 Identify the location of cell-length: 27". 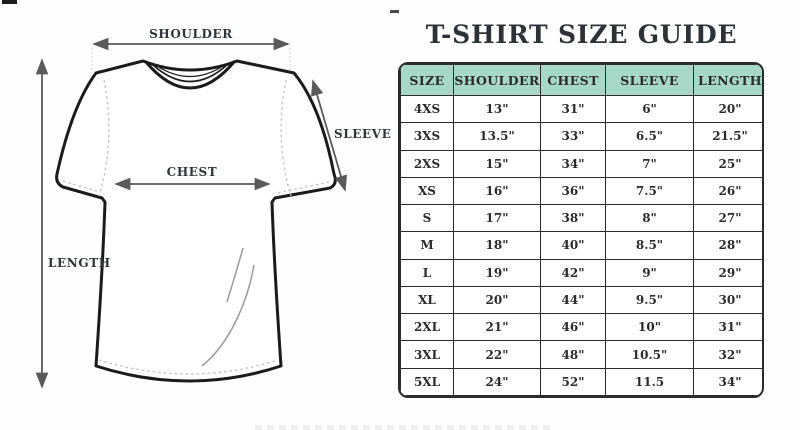
(727, 218).